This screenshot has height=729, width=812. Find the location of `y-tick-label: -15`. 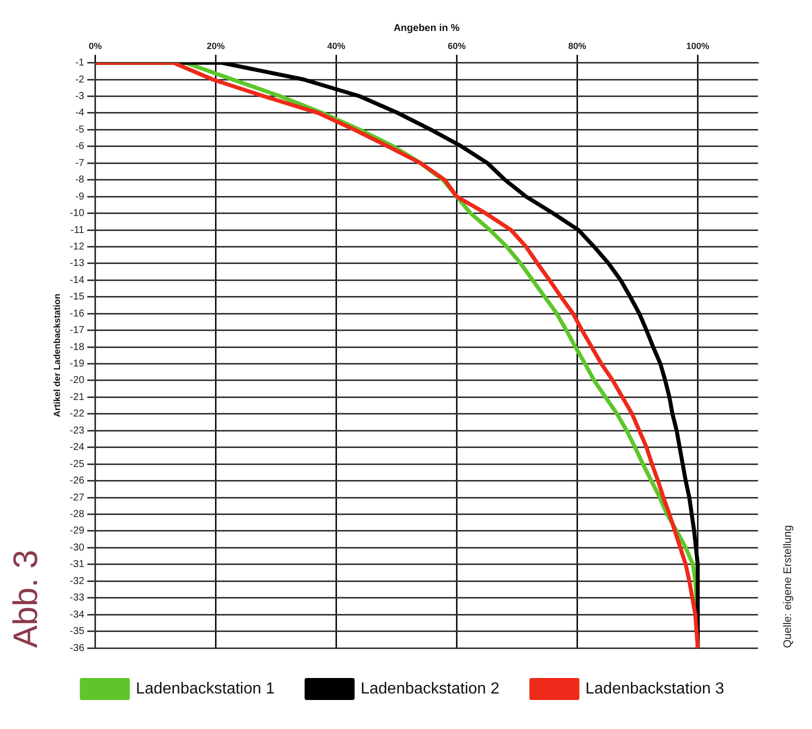

y-tick-label: -15 is located at coordinates (77, 297).